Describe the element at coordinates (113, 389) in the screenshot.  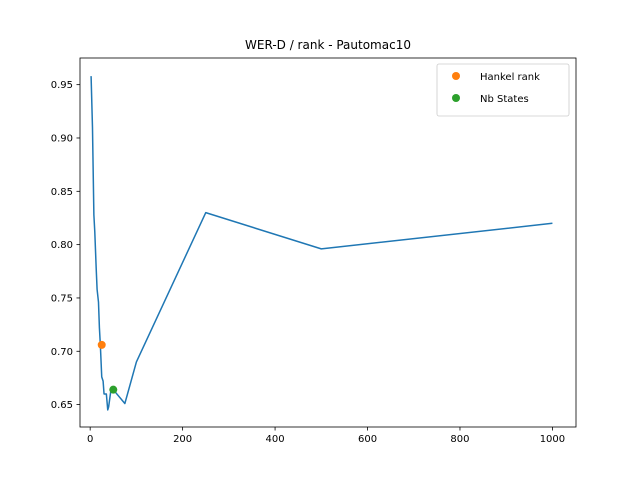
I see `scatter-point-nb-states` at that location.